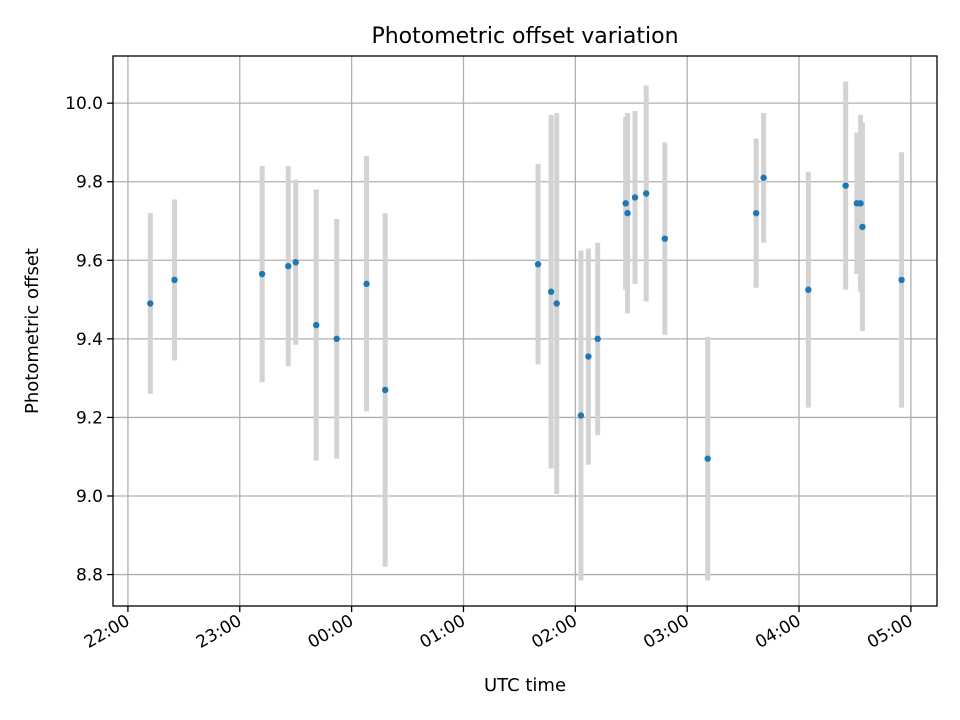  What do you see at coordinates (89, 183) in the screenshot?
I see `y-tick-label: 9.8` at bounding box center [89, 183].